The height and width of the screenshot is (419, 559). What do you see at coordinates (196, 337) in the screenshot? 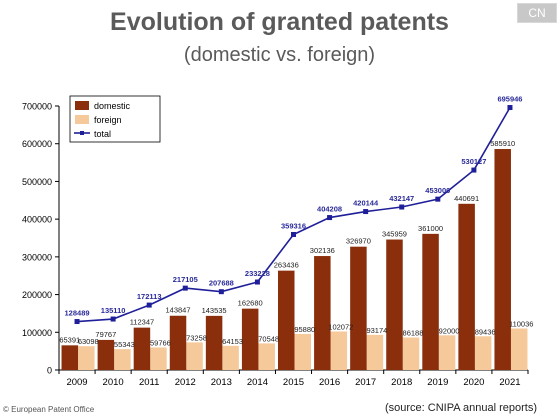
I see `foreign-value-label: 73258` at bounding box center [196, 337].